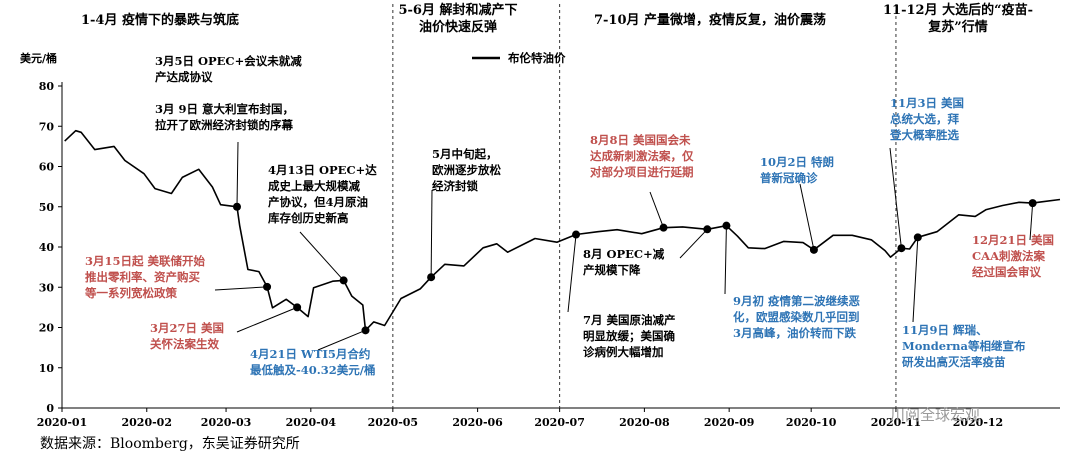 The width and height of the screenshot is (1080, 466). What do you see at coordinates (797, 162) in the screenshot?
I see `annotation-text: 10月2日 特朗` at bounding box center [797, 162].